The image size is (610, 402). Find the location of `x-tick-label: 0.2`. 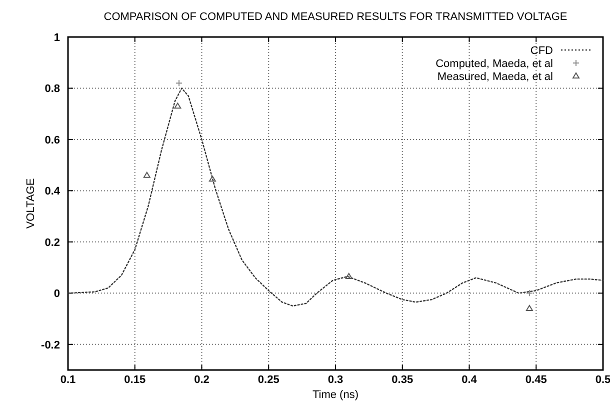

x-tick-label: 0.2 is located at coordinates (202, 380).